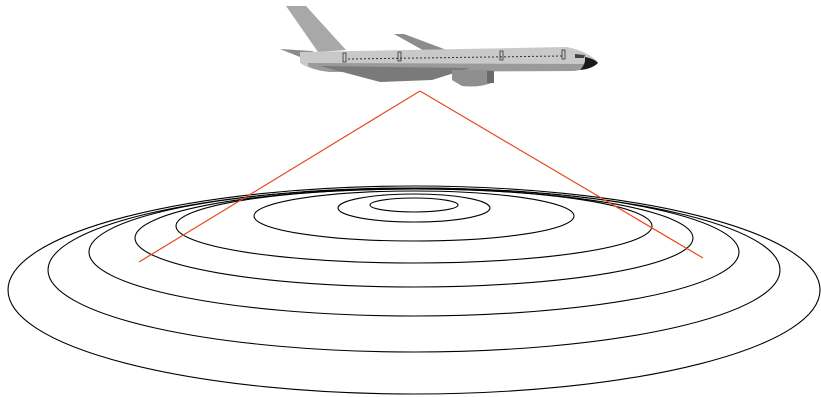  I want to click on airplane-icon, so click(439, 46).